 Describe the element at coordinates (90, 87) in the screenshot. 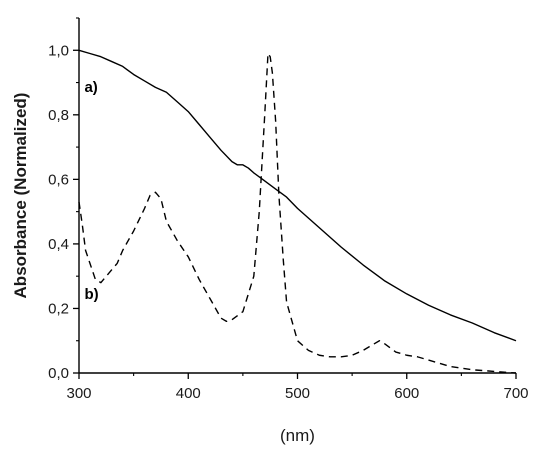

I see `curve-label-a: a)` at that location.